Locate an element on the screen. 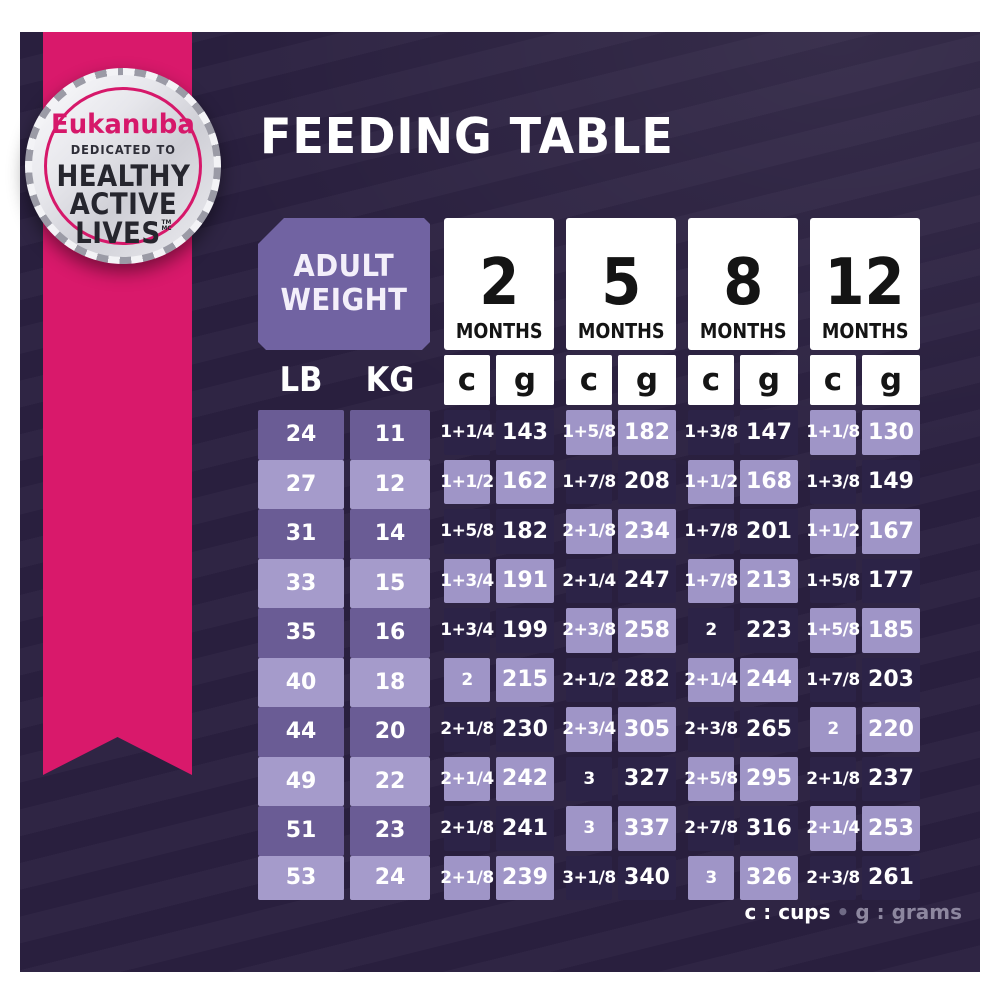 Image resolution: width=1000 pixels, height=1000 pixels. weight-cell: 18 is located at coordinates (390, 682).